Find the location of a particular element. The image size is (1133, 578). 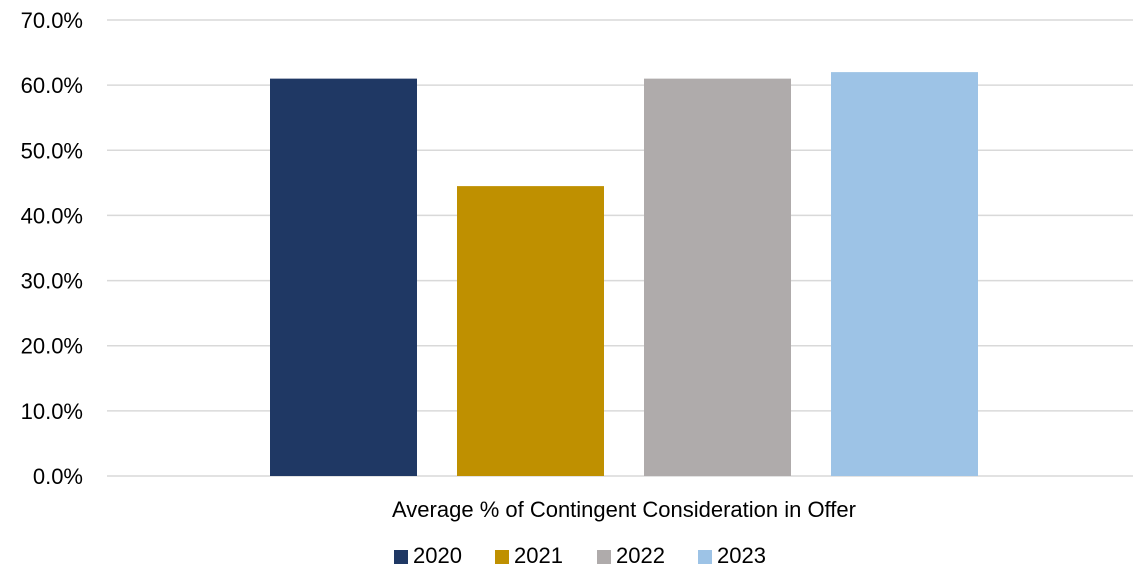

legend-item-2022: 2022 is located at coordinates (631, 555).